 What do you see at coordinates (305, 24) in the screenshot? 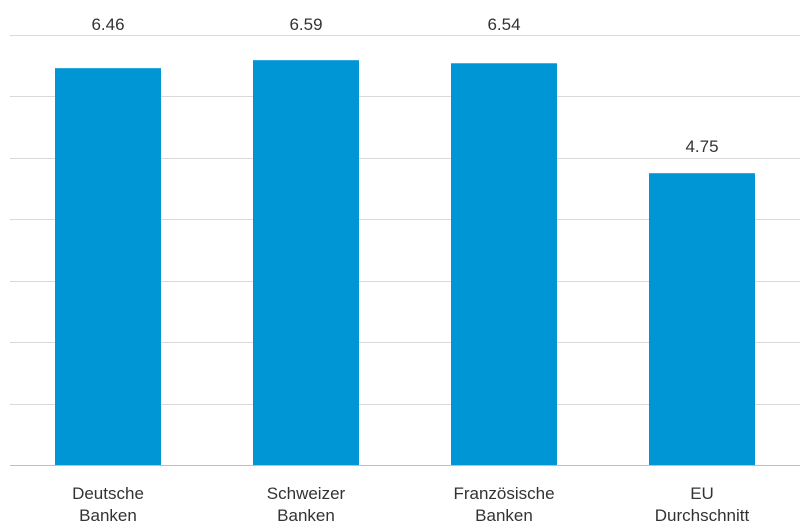
I see `data-label: 6.59` at bounding box center [305, 24].